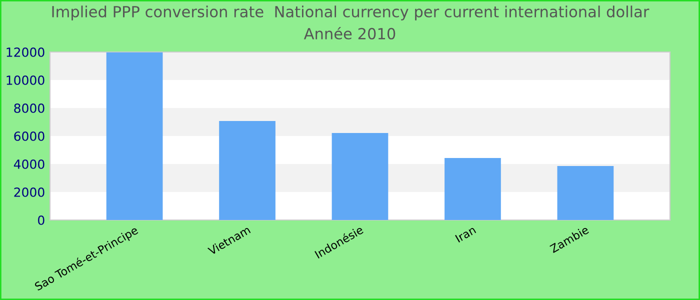 This screenshot has height=300, width=700. What do you see at coordinates (351, 13) in the screenshot?
I see `chart-title: Implied PPP conversion rate National currency per current international dollar` at bounding box center [351, 13].